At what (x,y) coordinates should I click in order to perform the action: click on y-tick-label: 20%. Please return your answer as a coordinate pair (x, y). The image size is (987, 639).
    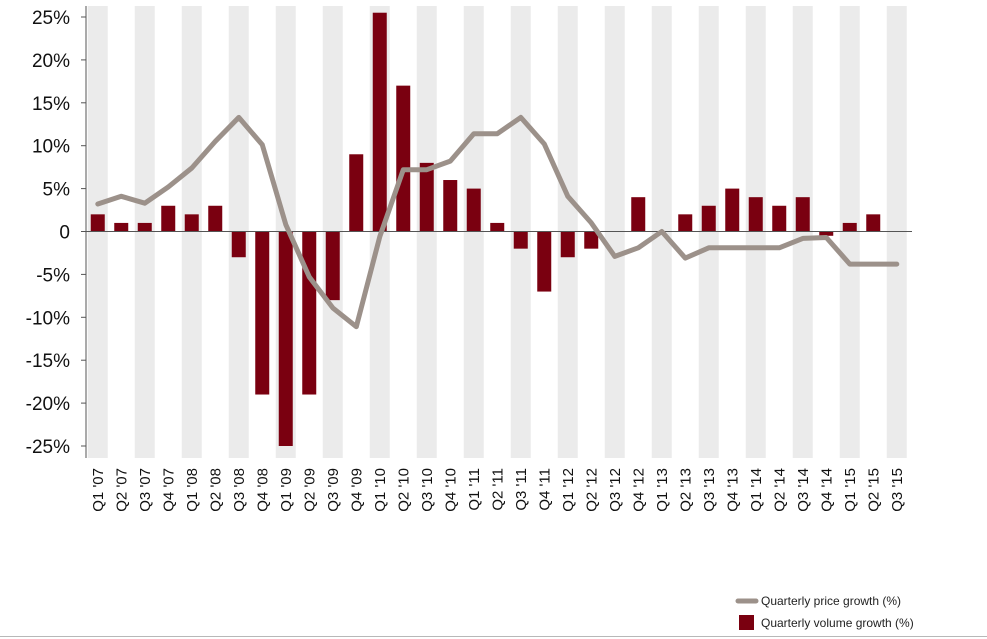
    Looking at the image, I should click on (51, 61).